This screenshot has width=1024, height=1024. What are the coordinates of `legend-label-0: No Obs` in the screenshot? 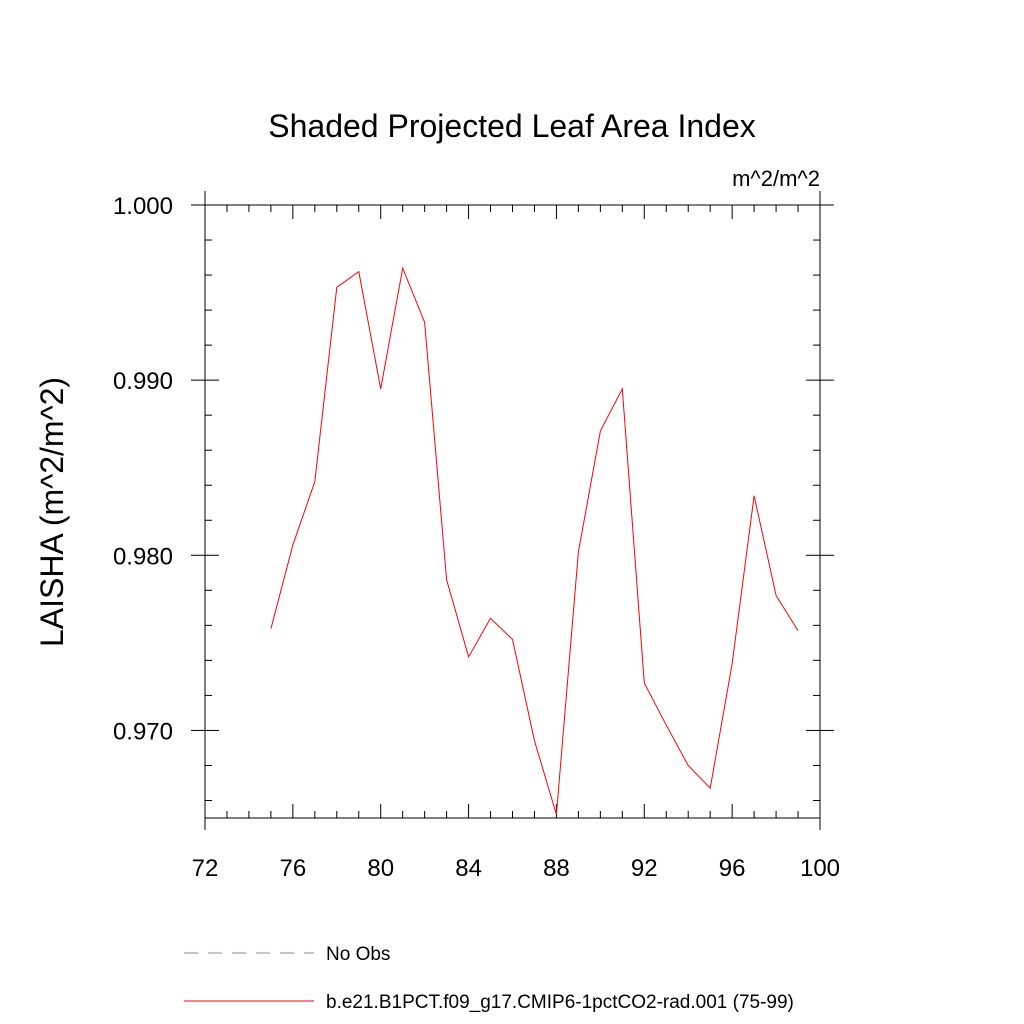 It's located at (358, 954).